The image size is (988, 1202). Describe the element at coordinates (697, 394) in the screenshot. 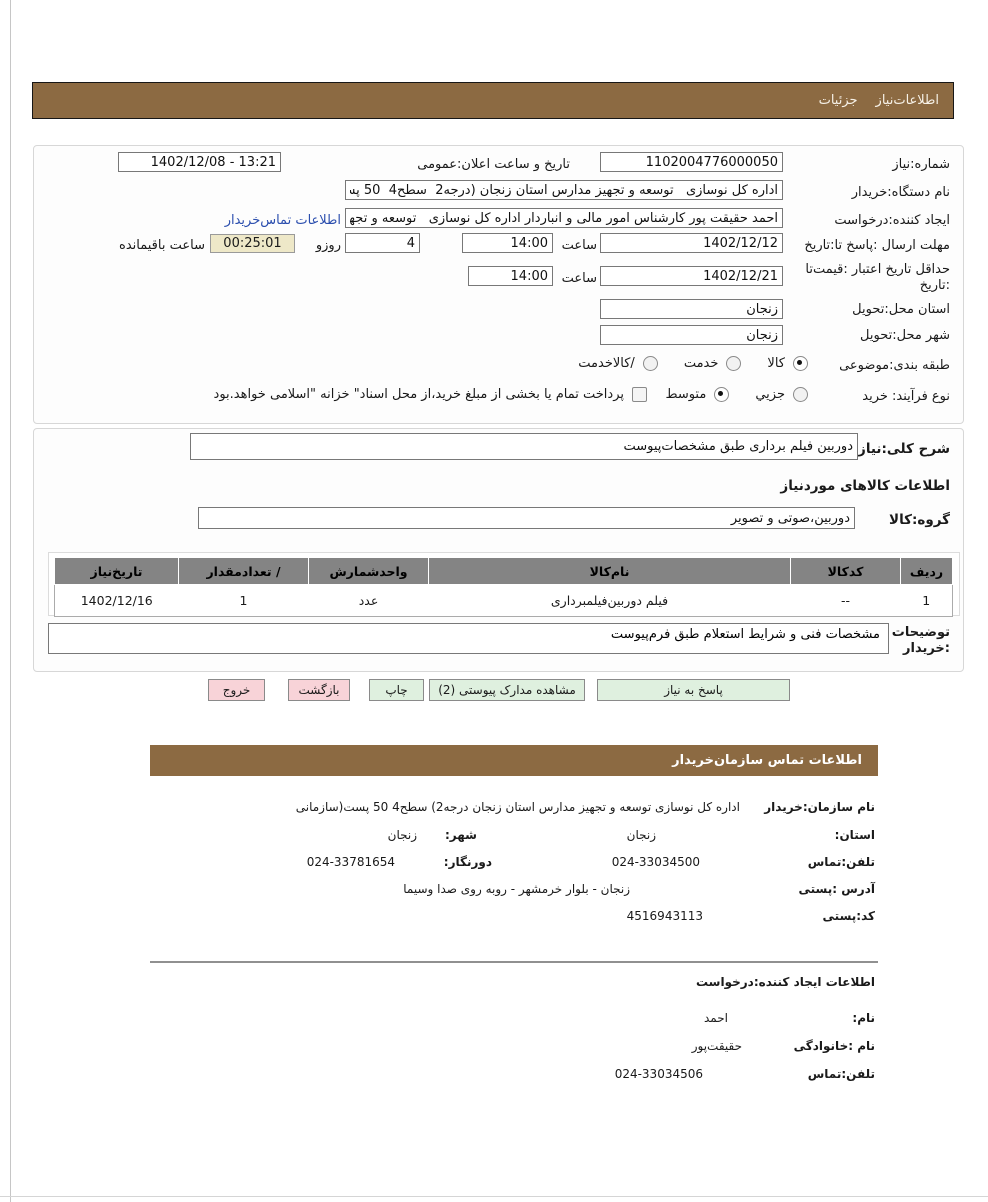

I see `option-medium: متوسط` at that location.